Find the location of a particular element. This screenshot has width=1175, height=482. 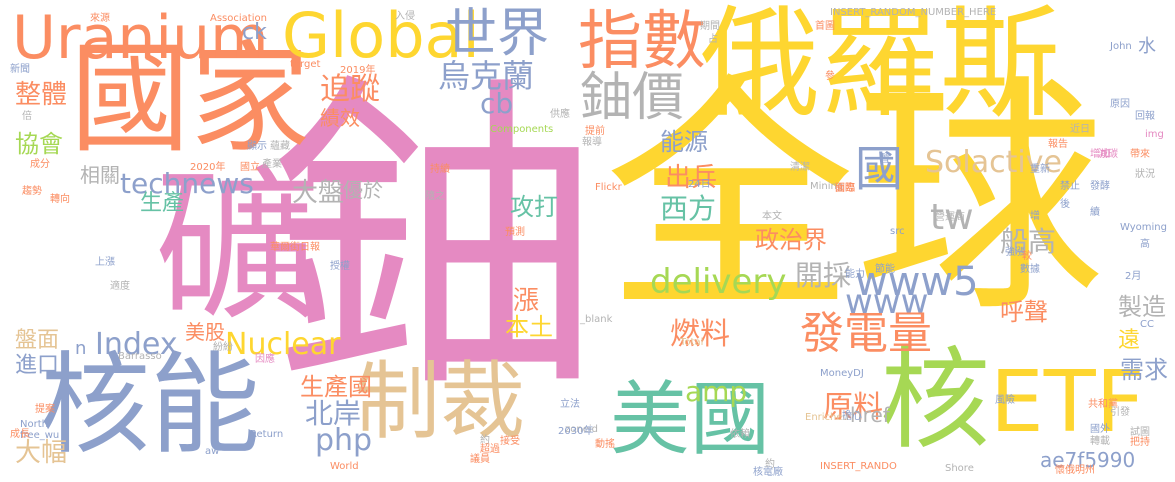

cloud-word: 鈾價 is located at coordinates (632, 98).